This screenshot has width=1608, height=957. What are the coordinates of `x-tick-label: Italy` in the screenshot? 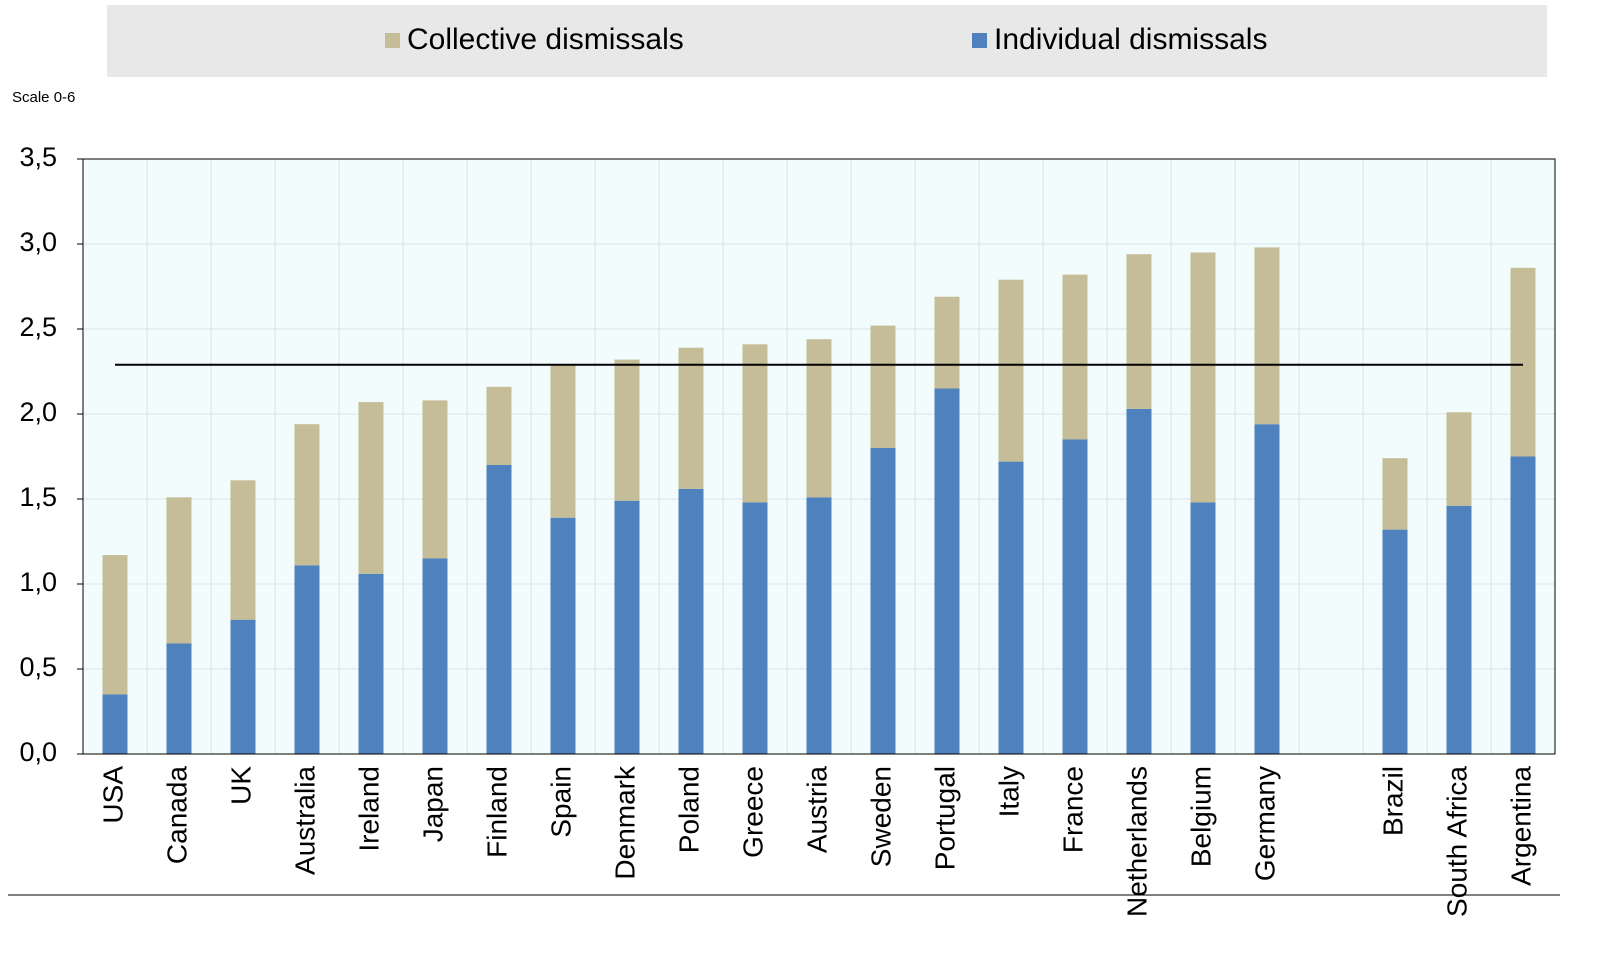 It's located at (1008, 791).